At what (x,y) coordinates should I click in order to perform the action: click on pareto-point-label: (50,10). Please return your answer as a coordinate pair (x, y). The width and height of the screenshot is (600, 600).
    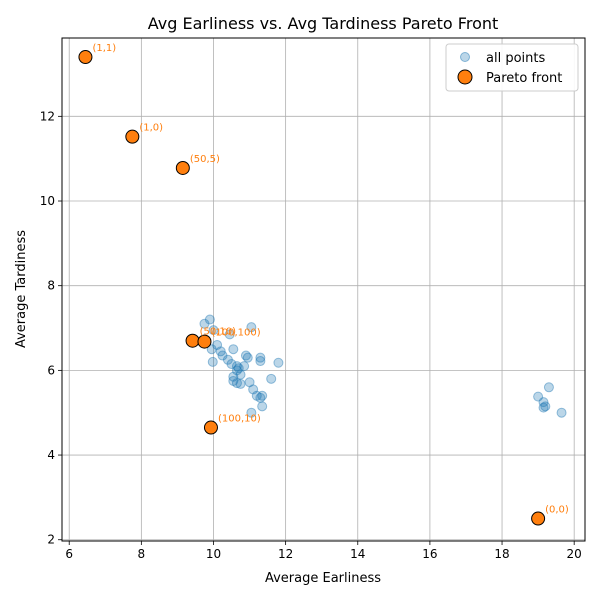
    Looking at the image, I should click on (218, 332).